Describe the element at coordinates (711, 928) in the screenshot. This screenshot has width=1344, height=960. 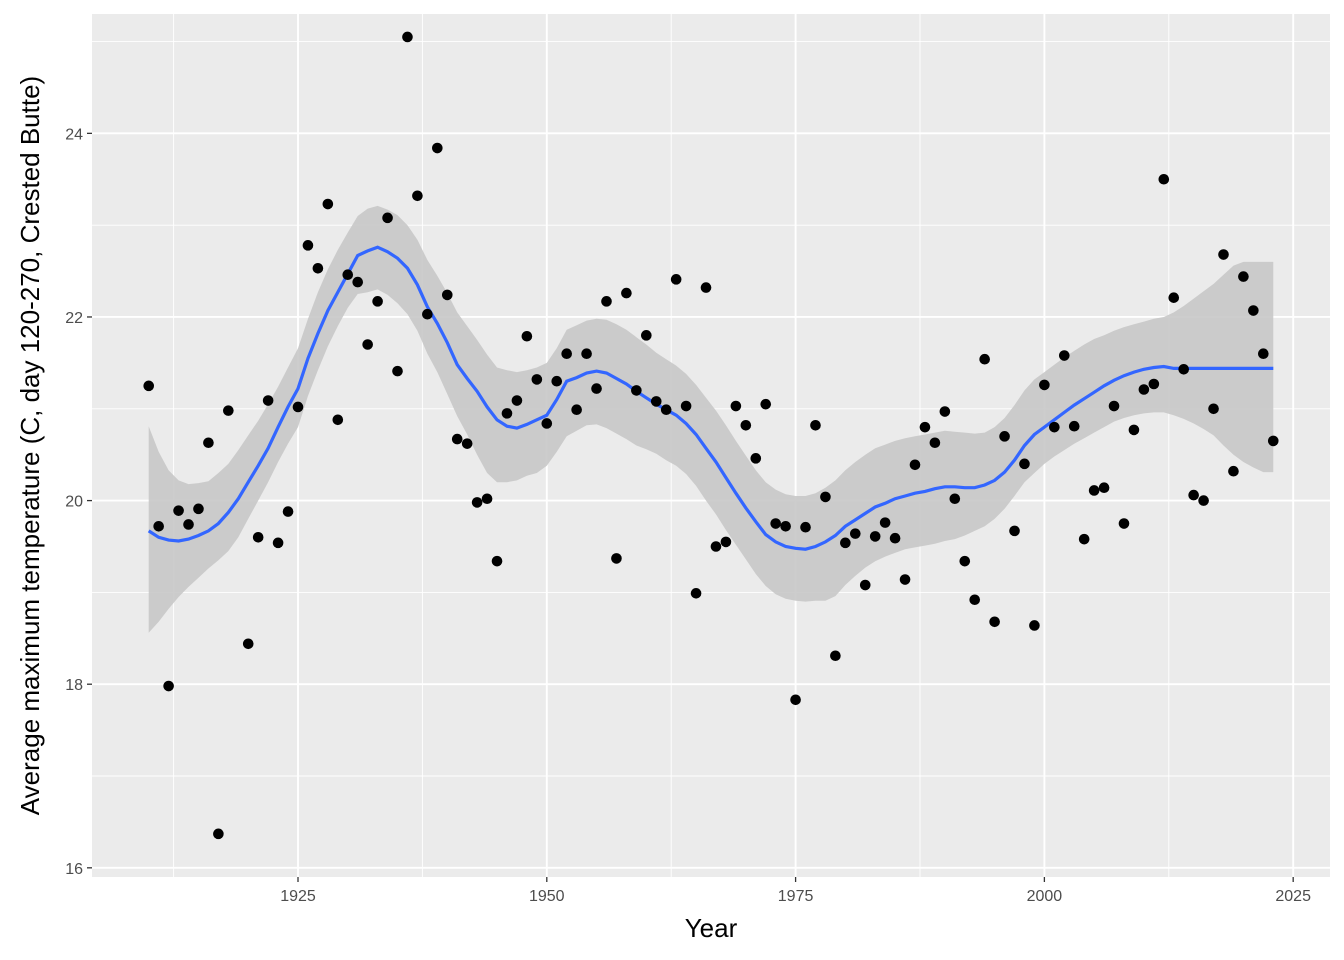
I see `x-axis-title: Year` at that location.